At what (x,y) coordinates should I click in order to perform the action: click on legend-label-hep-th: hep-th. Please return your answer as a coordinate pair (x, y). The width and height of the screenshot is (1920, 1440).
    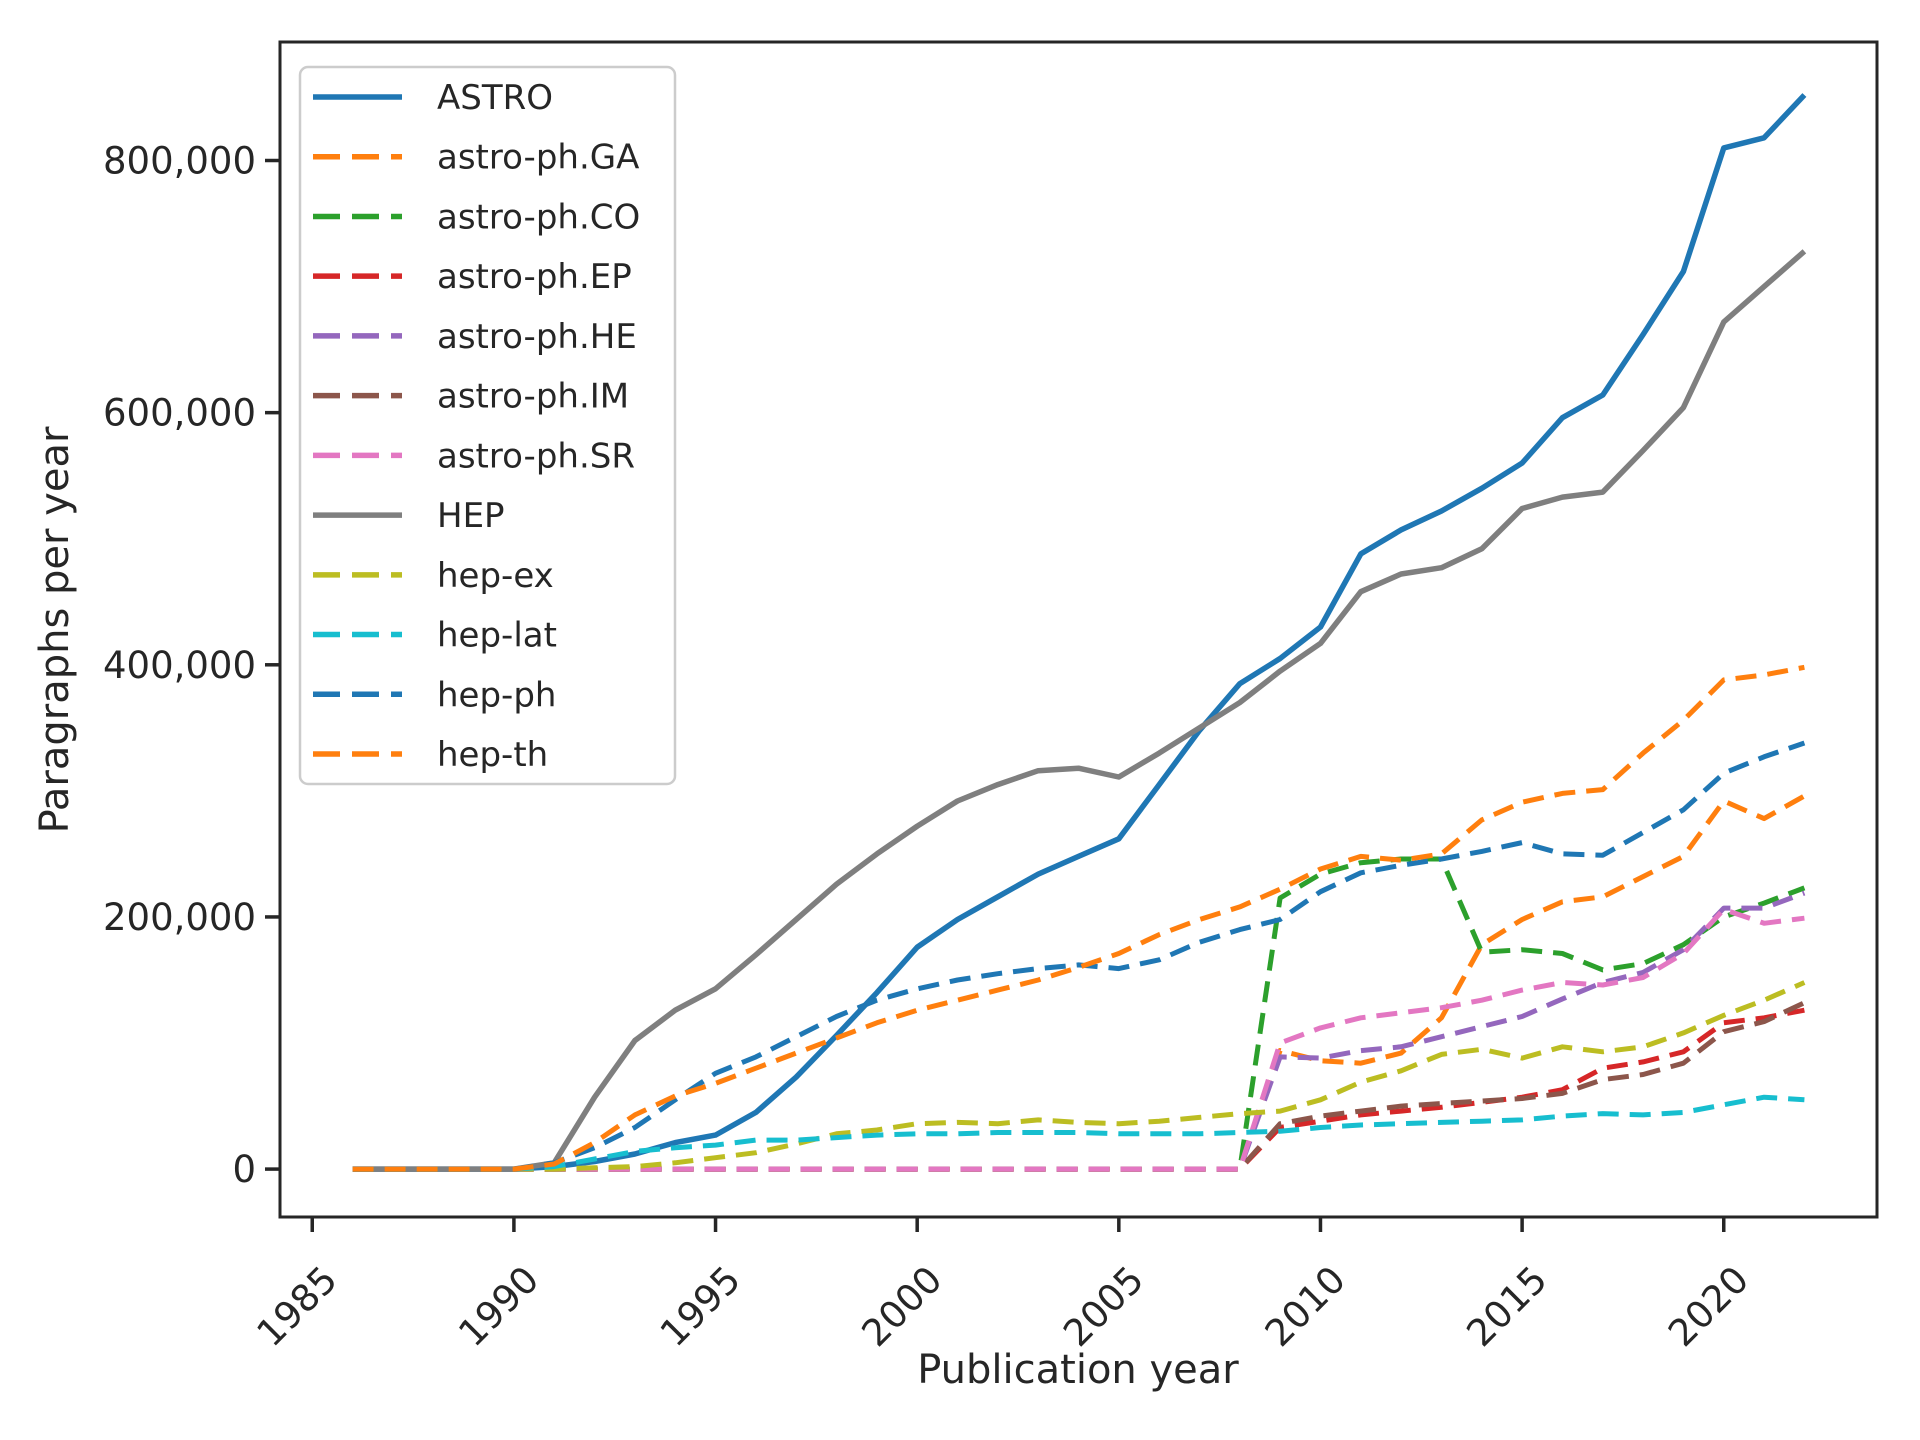
    Looking at the image, I should click on (492, 755).